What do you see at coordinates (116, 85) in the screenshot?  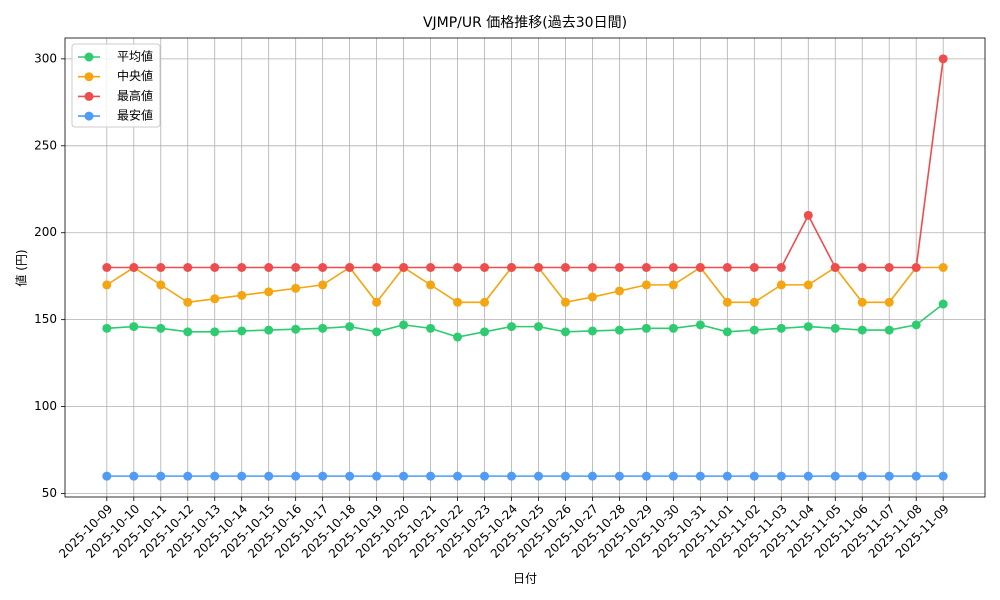 I see `legend-box` at bounding box center [116, 85].